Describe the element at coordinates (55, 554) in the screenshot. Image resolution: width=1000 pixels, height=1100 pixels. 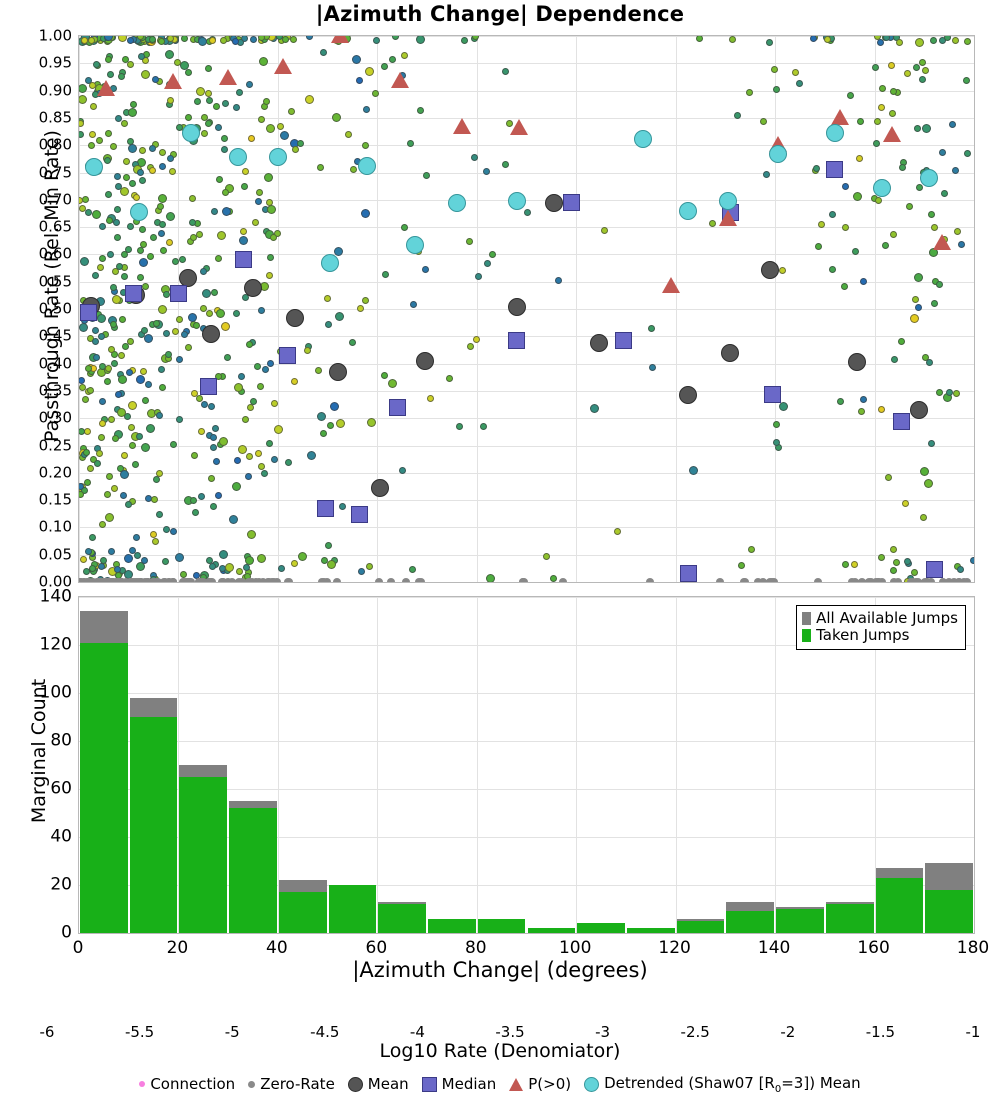
I see `scatter-y-tick: 0.05` at that location.